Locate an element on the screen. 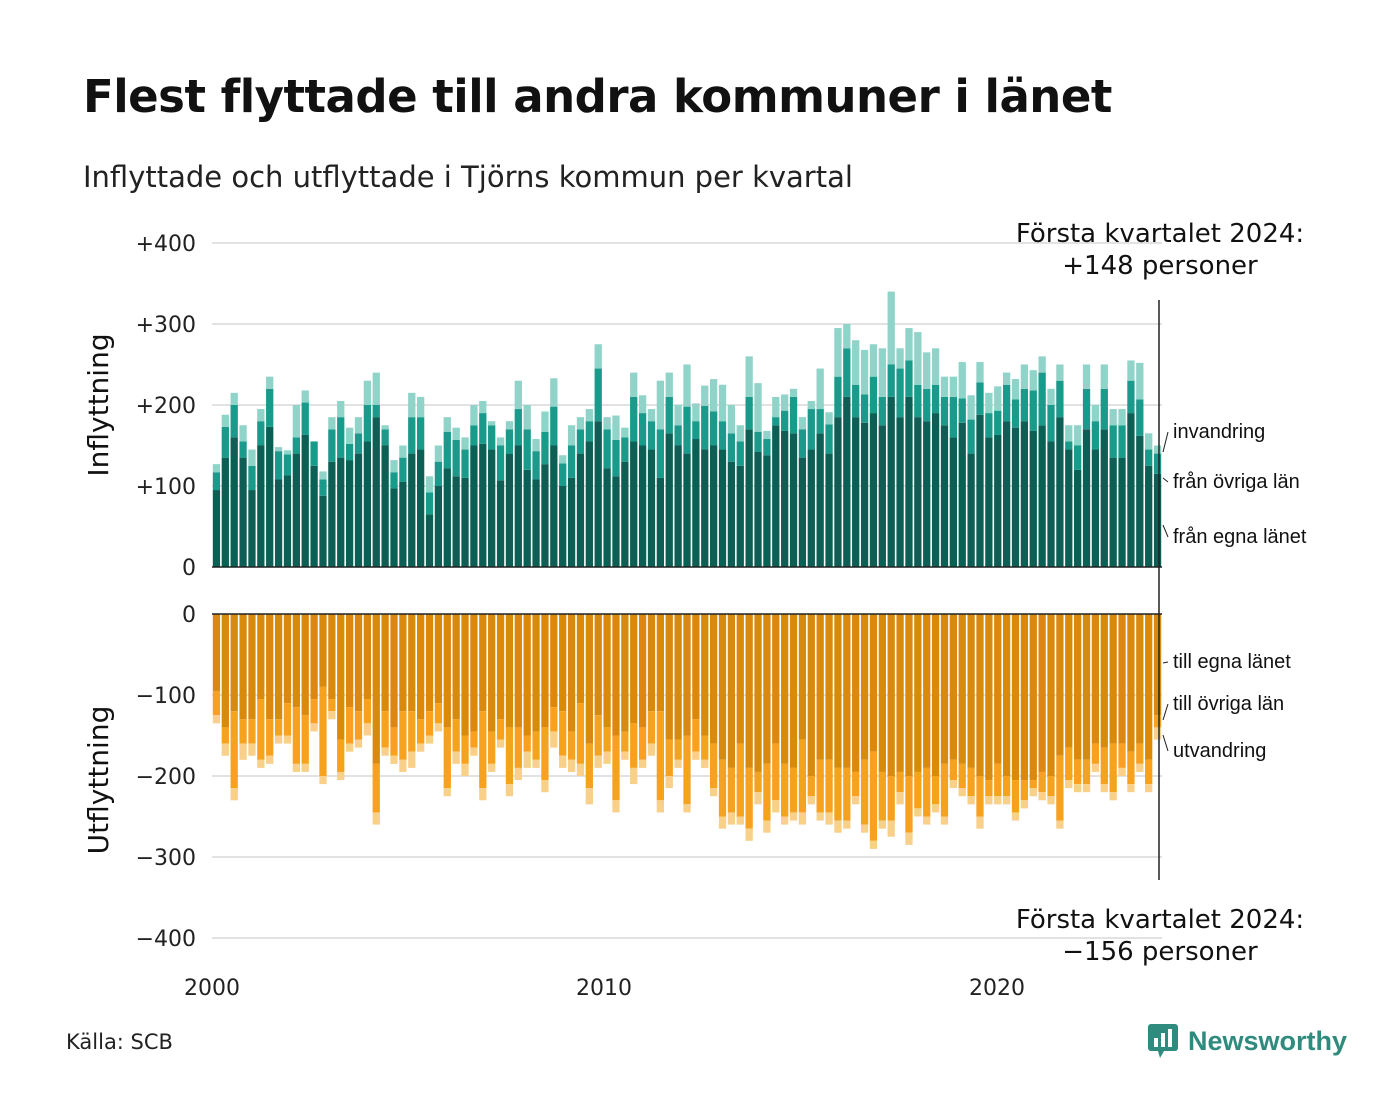 The image size is (1400, 1120). series-label: till övriga län is located at coordinates (1228, 704).